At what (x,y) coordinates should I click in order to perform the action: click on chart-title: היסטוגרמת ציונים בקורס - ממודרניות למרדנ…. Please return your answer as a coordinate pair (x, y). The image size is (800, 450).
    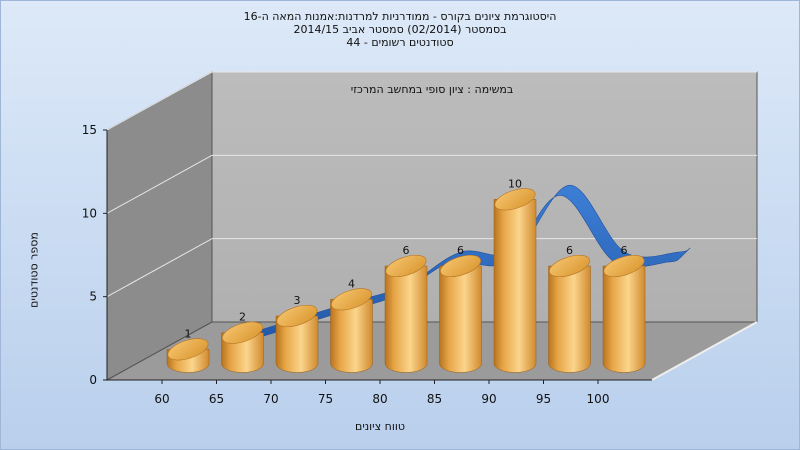
    Looking at the image, I should click on (400, 29).